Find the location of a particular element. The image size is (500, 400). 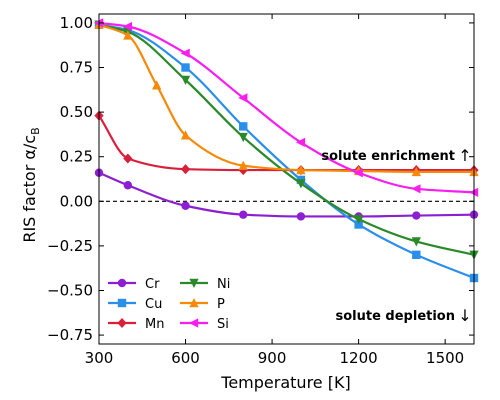

legend-marker-cr is located at coordinates (122, 283).